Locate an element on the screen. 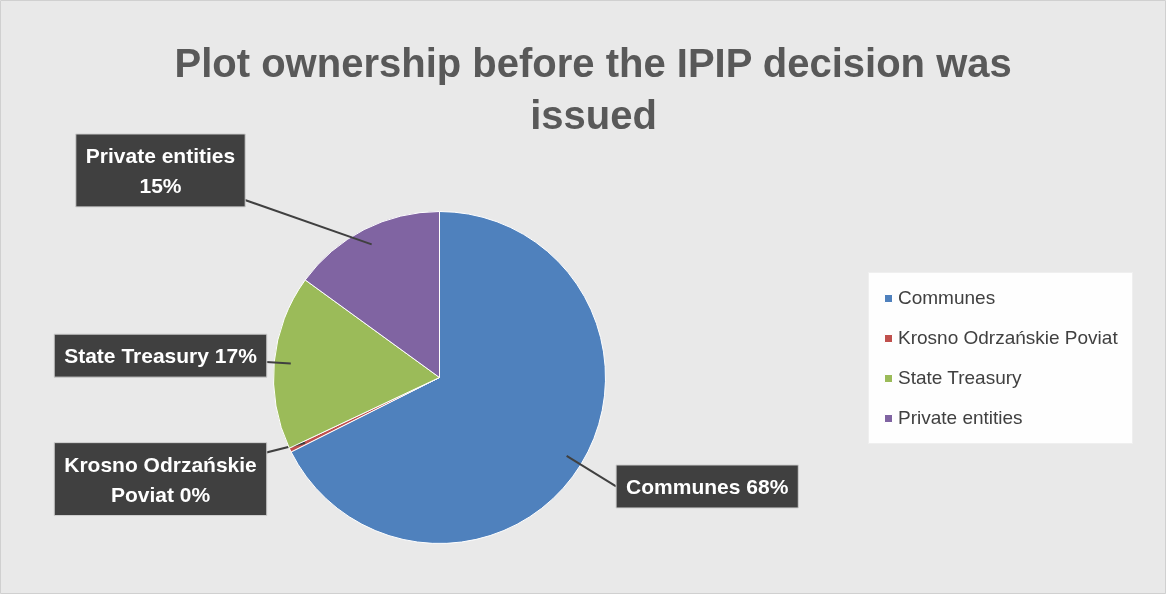 The width and height of the screenshot is (1166, 594). category-label: Krosno Odrzańskie Poviat 0% is located at coordinates (160, 479).